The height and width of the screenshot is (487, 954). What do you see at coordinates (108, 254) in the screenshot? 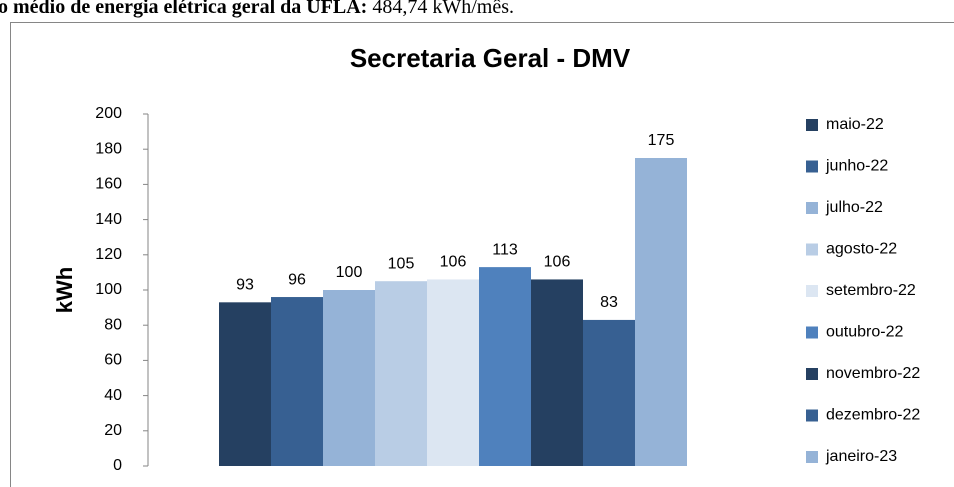
I see `y-tick-label: 120` at bounding box center [108, 254].